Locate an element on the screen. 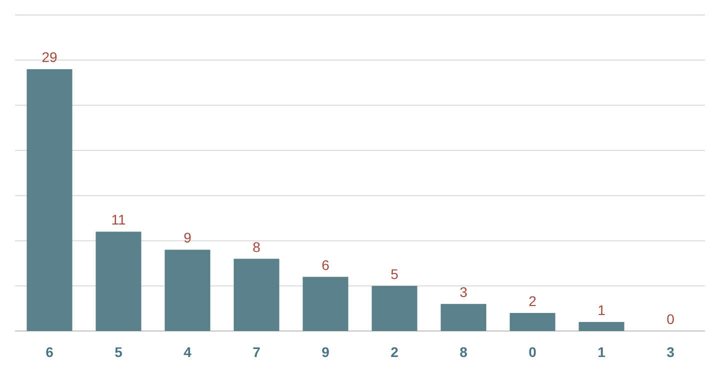 This screenshot has width=717, height=370. x-tick-label: 9 is located at coordinates (326, 352).